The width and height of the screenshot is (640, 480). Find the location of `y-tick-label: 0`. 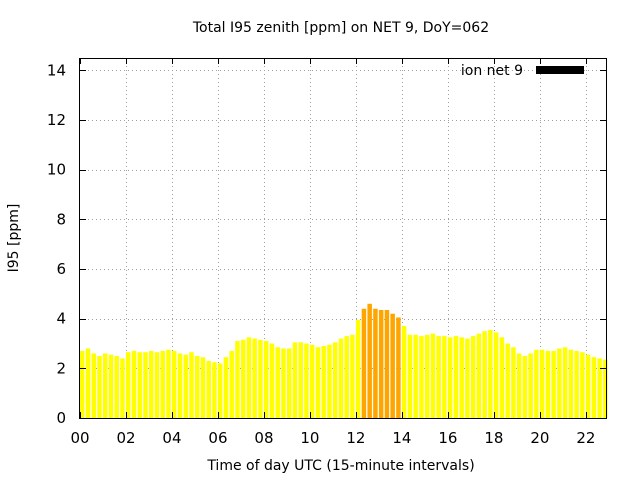

y-tick-label: 0 is located at coordinates (61, 418).